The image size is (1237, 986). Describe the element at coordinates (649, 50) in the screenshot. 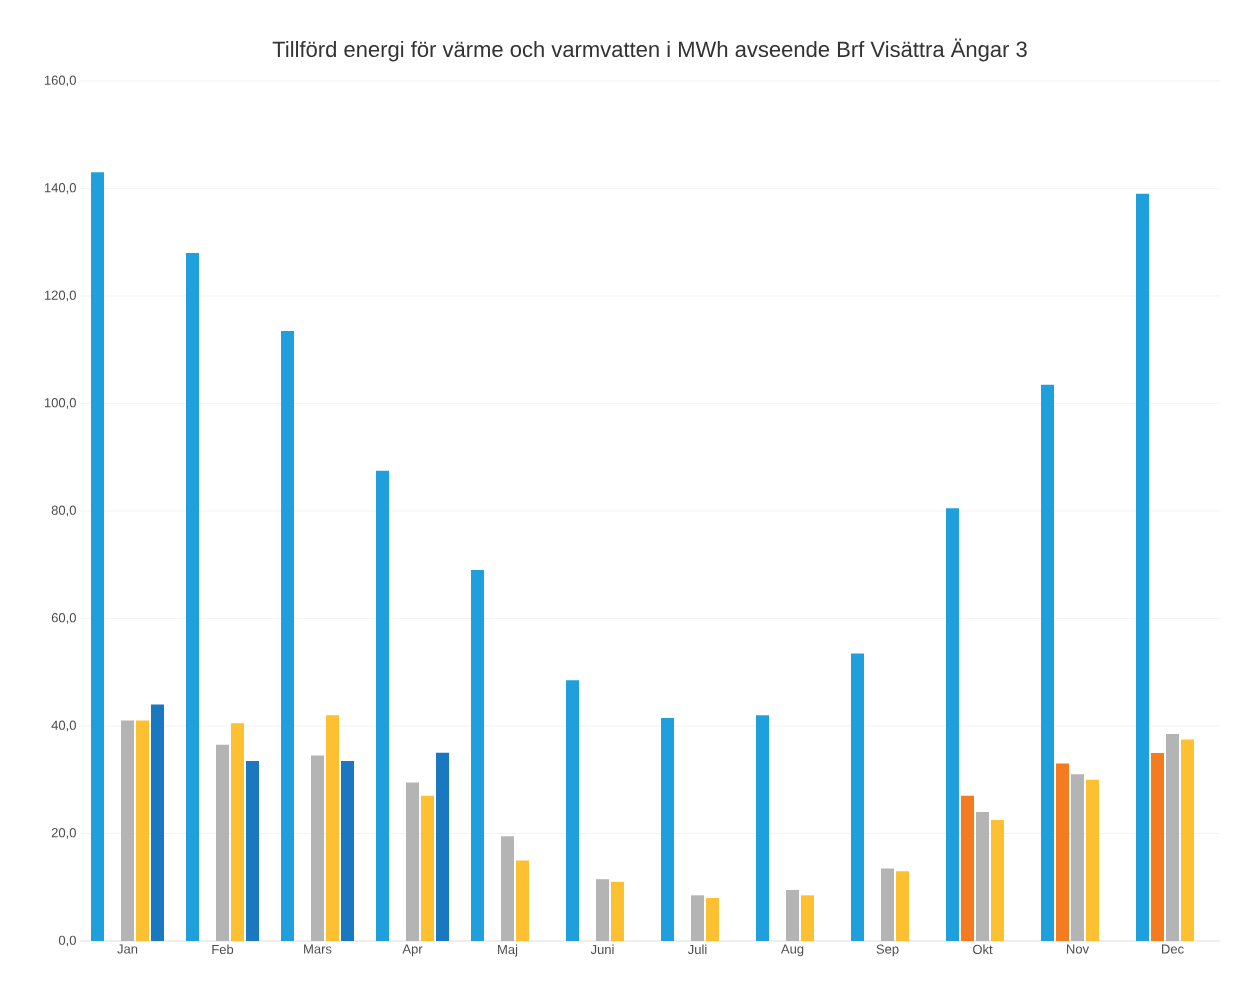

I see `chart-title: Tillförd energi för värme och varmvatten i MWh avseende Brf Visättra Ängar 3` at that location.